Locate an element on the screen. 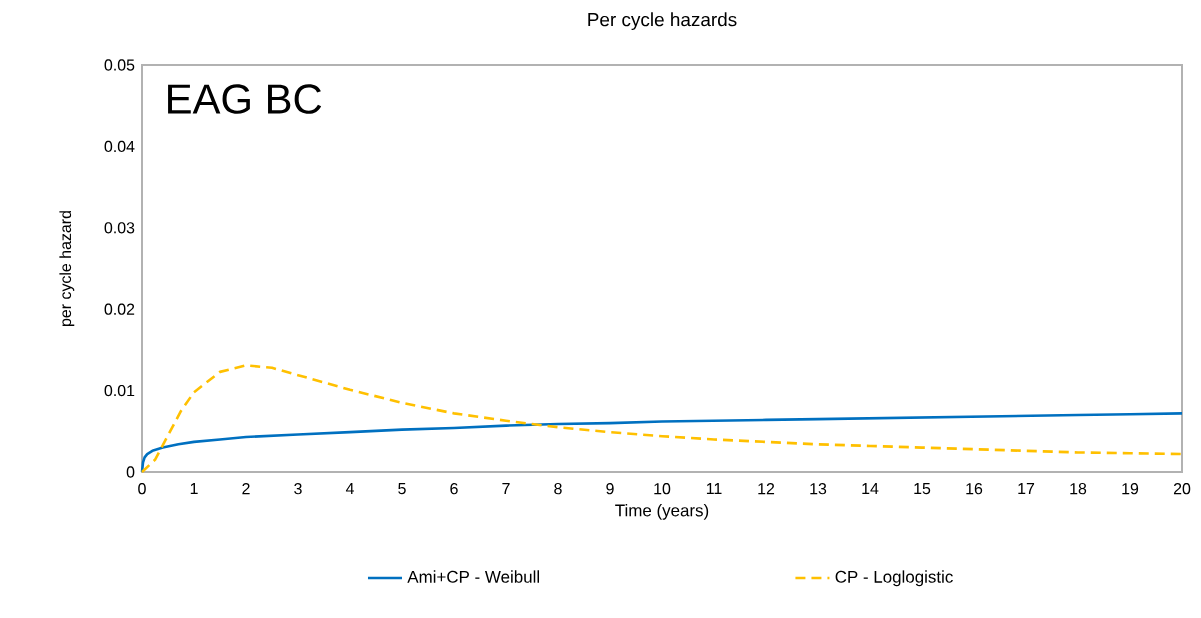  x-tick-label: 20 is located at coordinates (1182, 489).